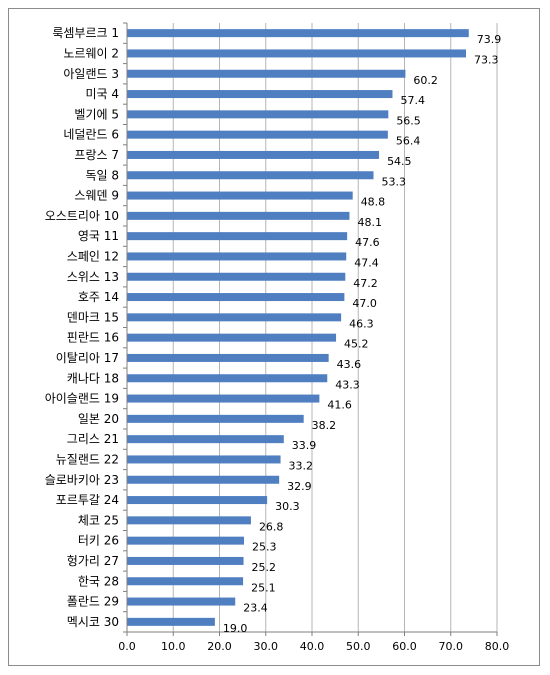 This screenshot has height=675, width=550. What do you see at coordinates (91, 53) in the screenshot?
I see `category-label: 노르웨이 2` at bounding box center [91, 53].